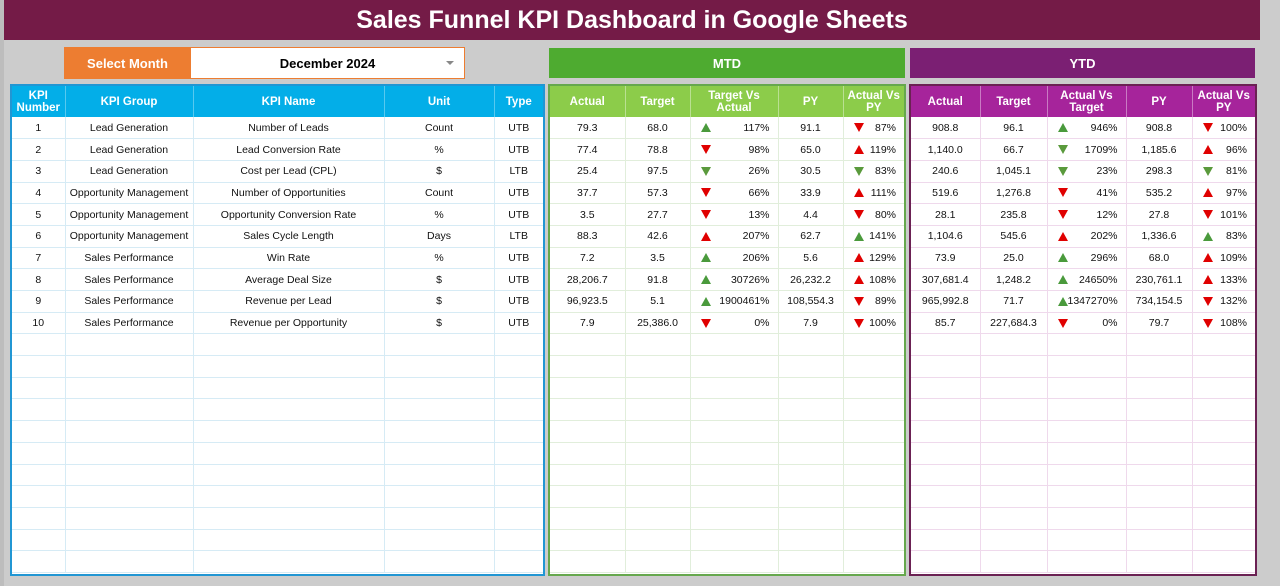 The image size is (1280, 586). Describe the element at coordinates (658, 171) in the screenshot. I see `target-cell: 97.5` at that location.